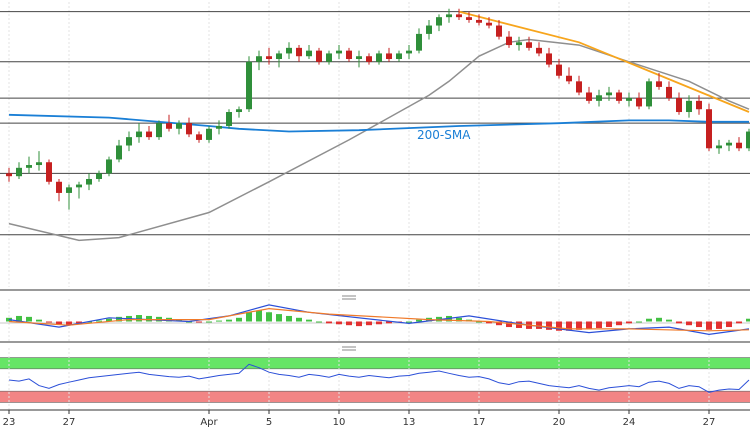 The width and height of the screenshot is (750, 430). What do you see at coordinates (409, 422) in the screenshot?
I see `x-tick-label: 13` at bounding box center [409, 422].